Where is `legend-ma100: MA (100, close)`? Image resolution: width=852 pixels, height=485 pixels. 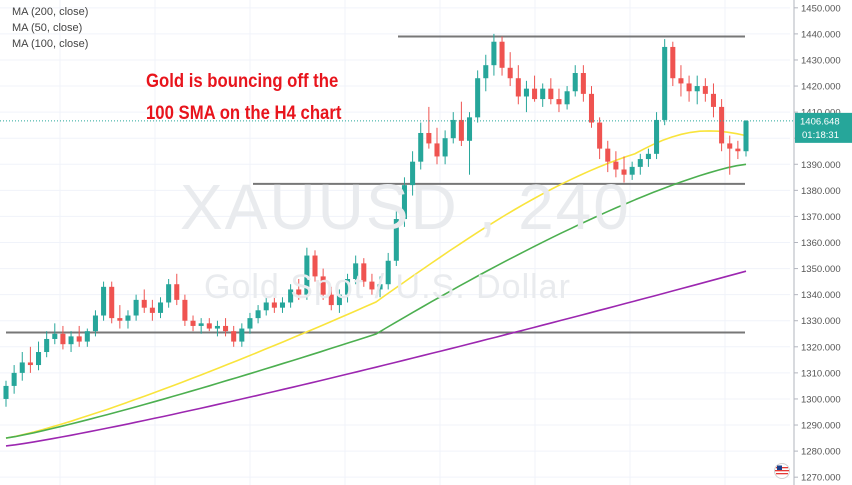 legend-ma100: MA (100, close) is located at coordinates (50, 44).